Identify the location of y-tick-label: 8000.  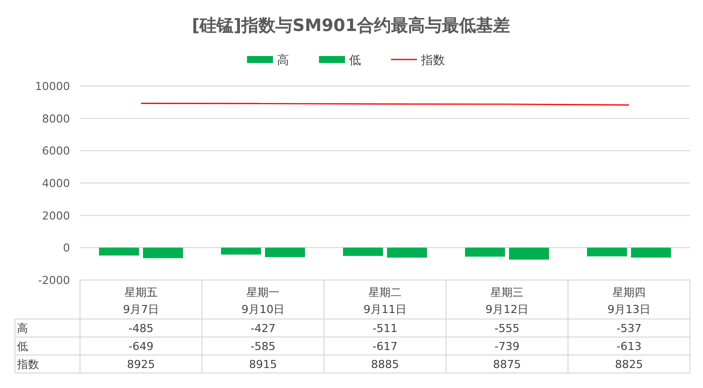
(56, 119).